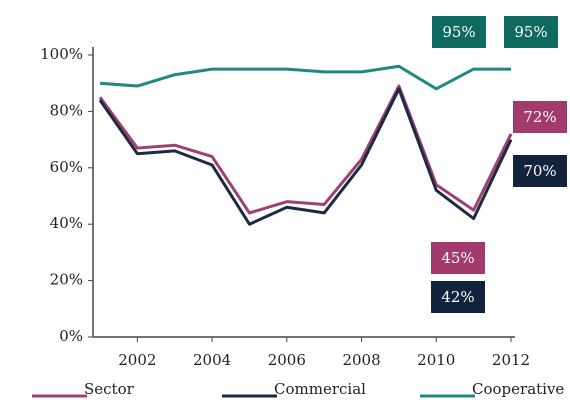 This screenshot has height=407, width=570. Describe the element at coordinates (436, 360) in the screenshot. I see `x-tick-label: 2010` at that location.